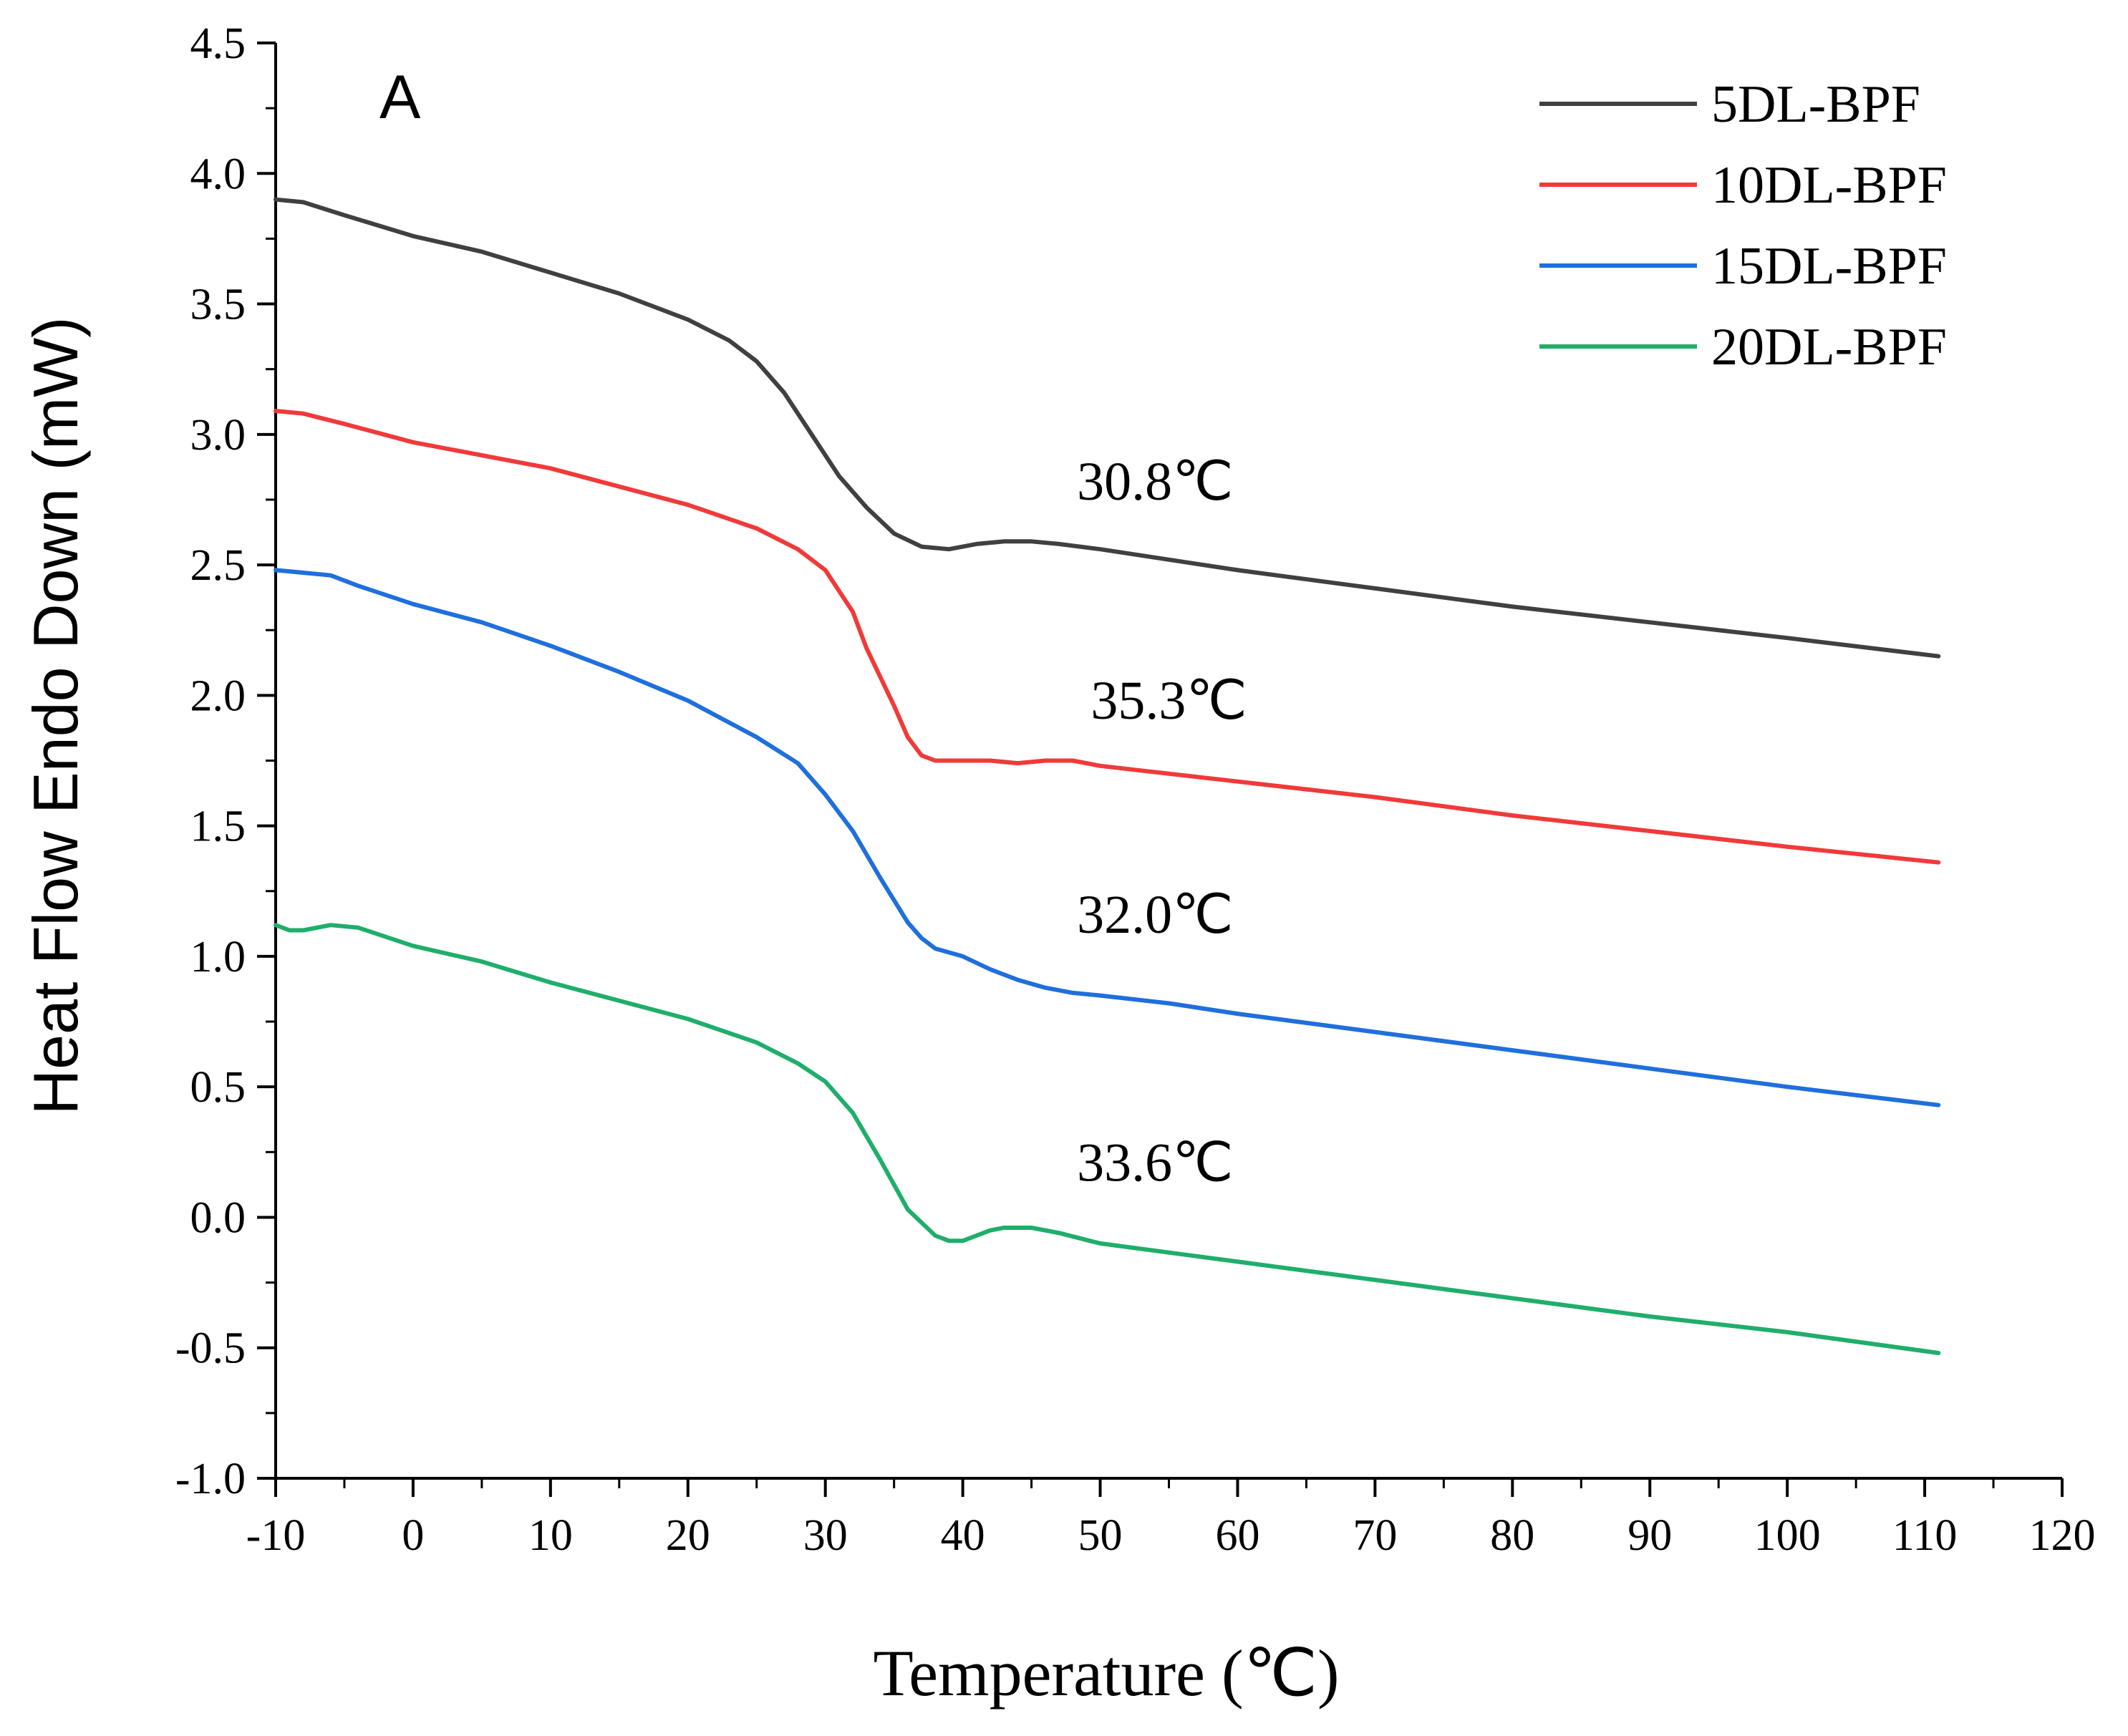  I want to click on x-tick-label: 90, so click(1650, 1535).